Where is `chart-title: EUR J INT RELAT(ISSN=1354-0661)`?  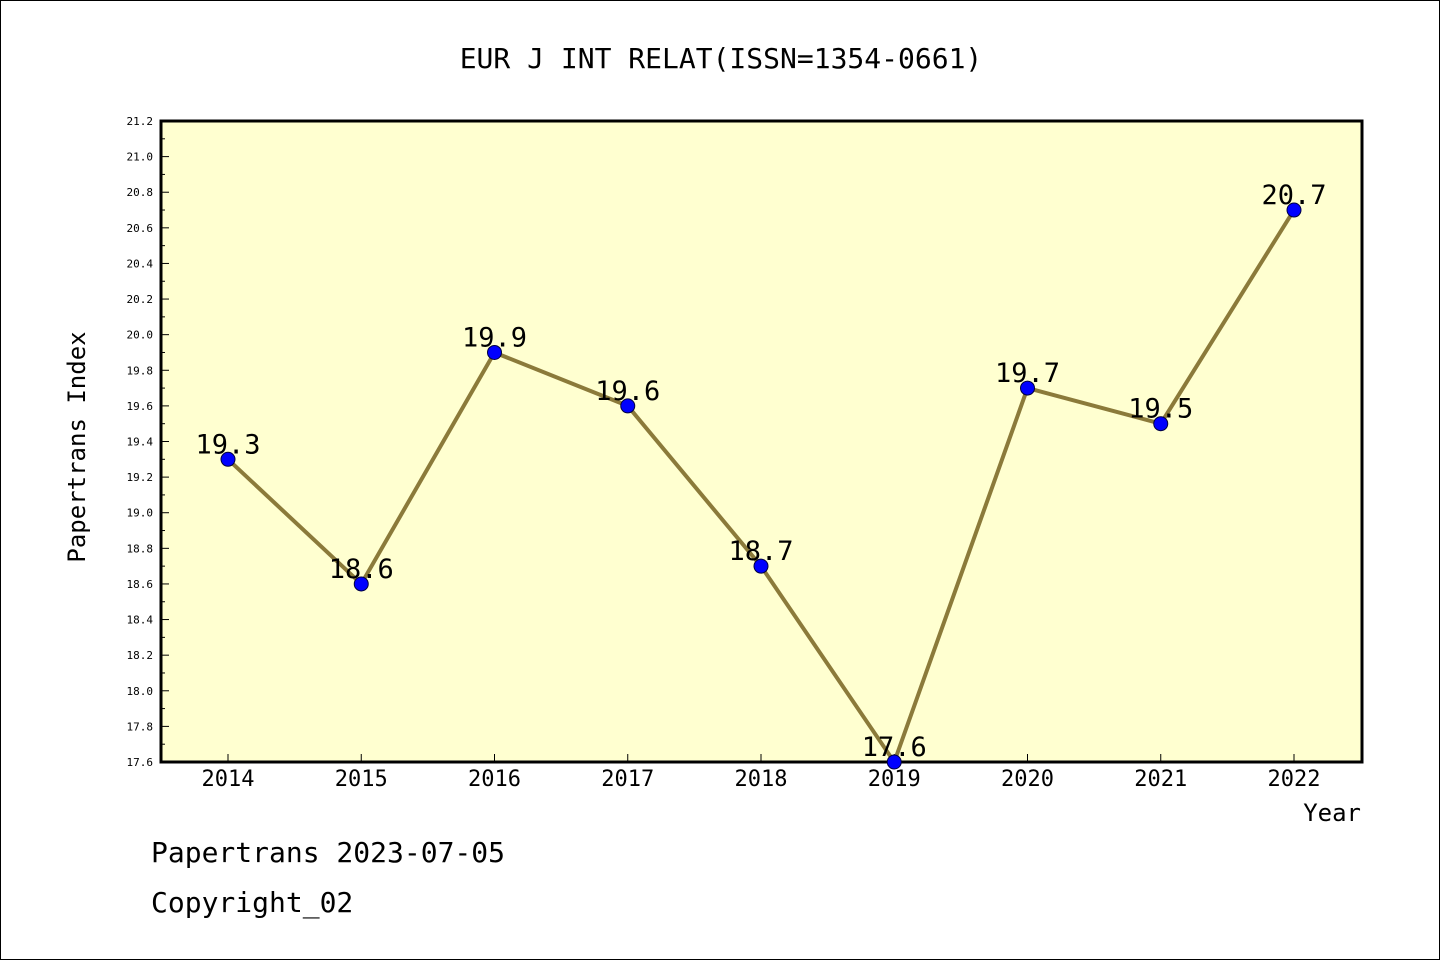 chart-title: EUR J INT RELAT(ISSN=1354-0661) is located at coordinates (721, 58).